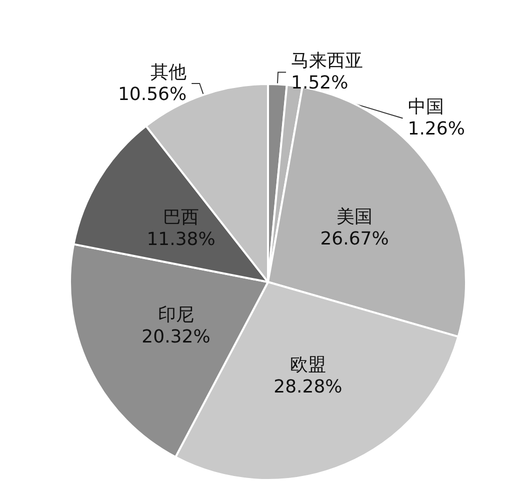 Image resolution: width=509 pixels, height=503 pixels. I want to click on data-label: 10.56%, so click(152, 94).